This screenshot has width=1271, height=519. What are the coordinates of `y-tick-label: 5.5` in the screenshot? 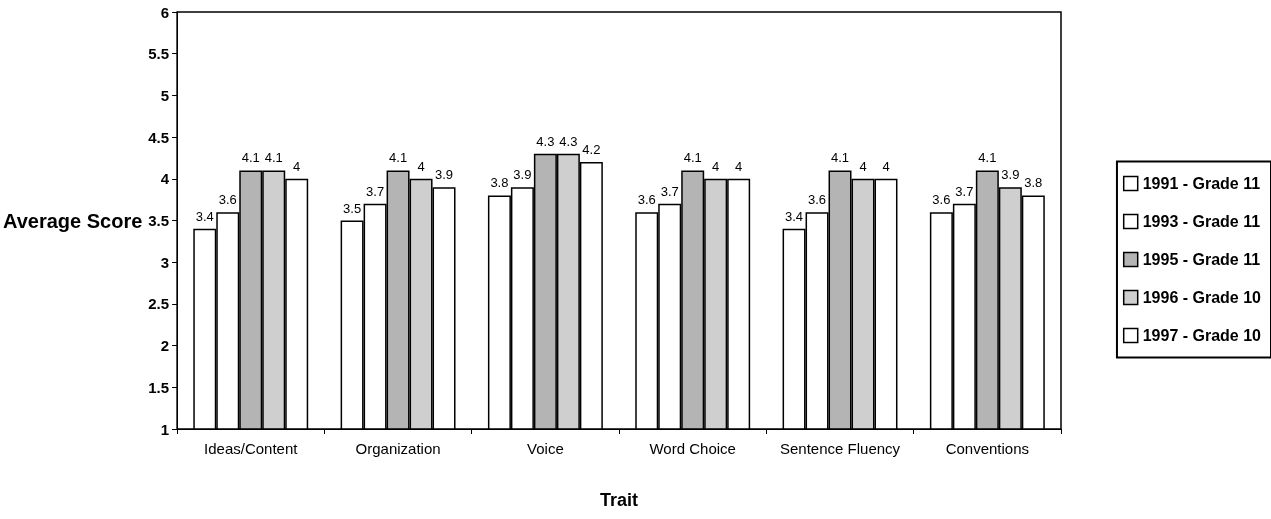 It's located at (159, 54).